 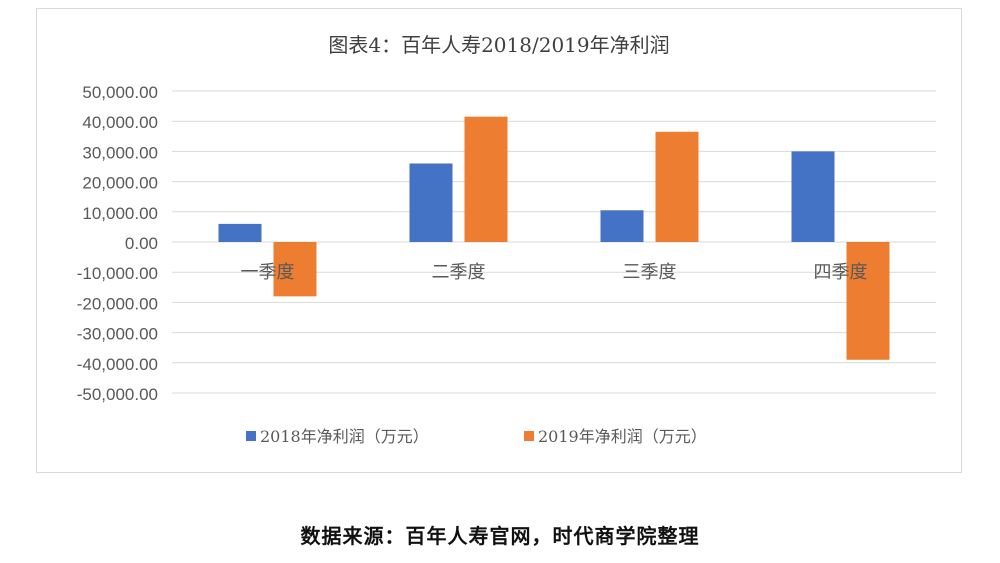 I want to click on y-tick-label: -10,000.00, so click(x=117, y=273).